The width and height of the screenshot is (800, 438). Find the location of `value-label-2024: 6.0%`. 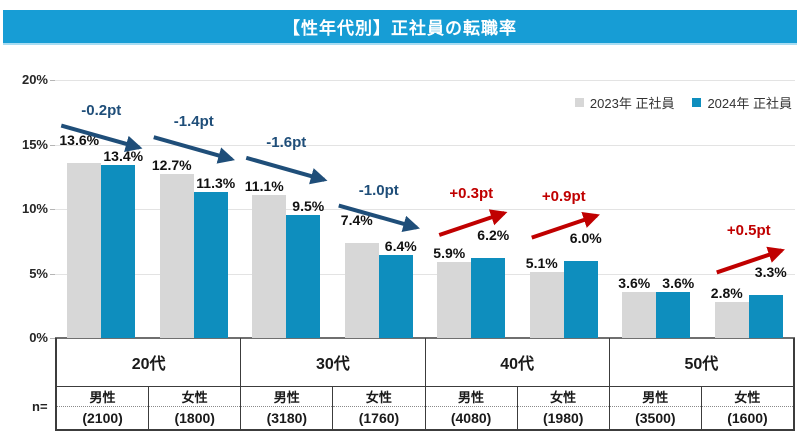

value-label-2024: 6.0% is located at coordinates (585, 237).